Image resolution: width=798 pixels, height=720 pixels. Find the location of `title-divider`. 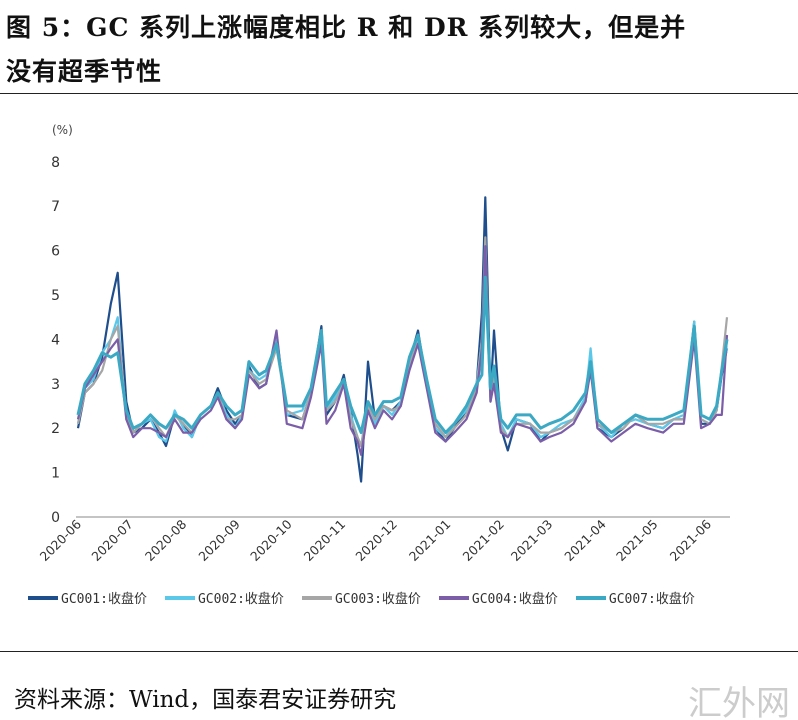

title-divider is located at coordinates (399, 93).